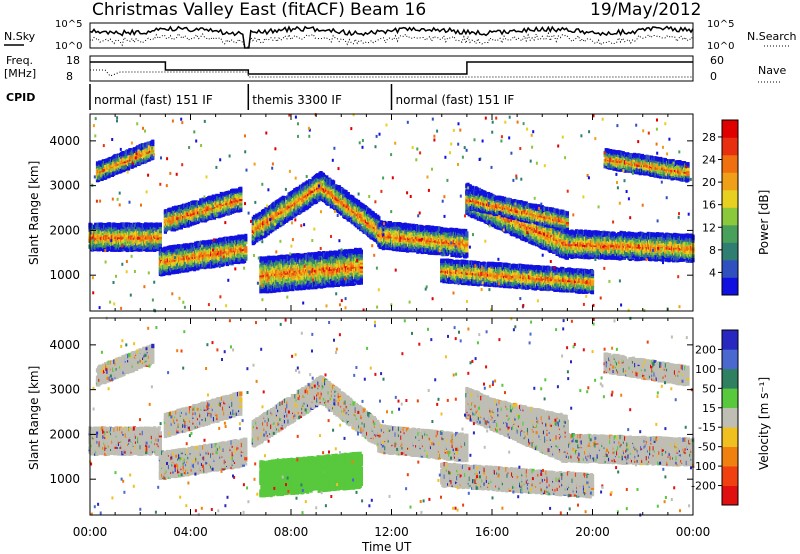 The width and height of the screenshot is (800, 554). I want to click on noise-panel-frame, so click(391, 35).